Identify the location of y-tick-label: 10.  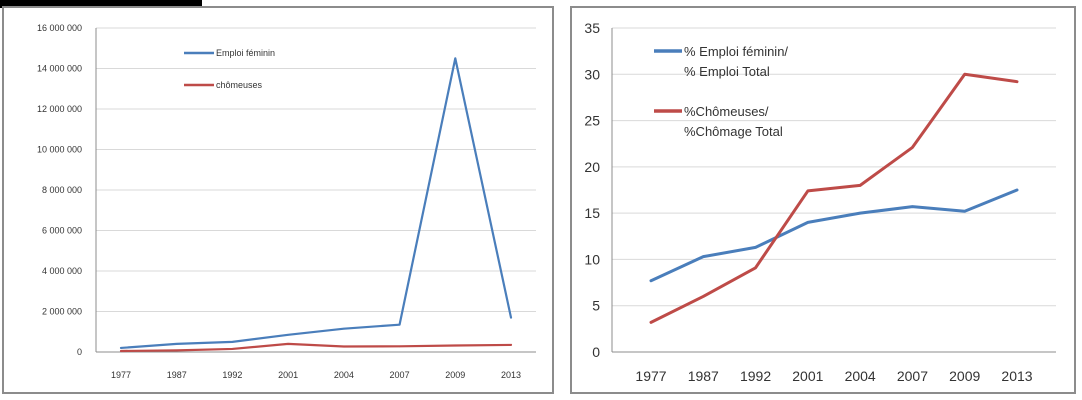
(592, 259).